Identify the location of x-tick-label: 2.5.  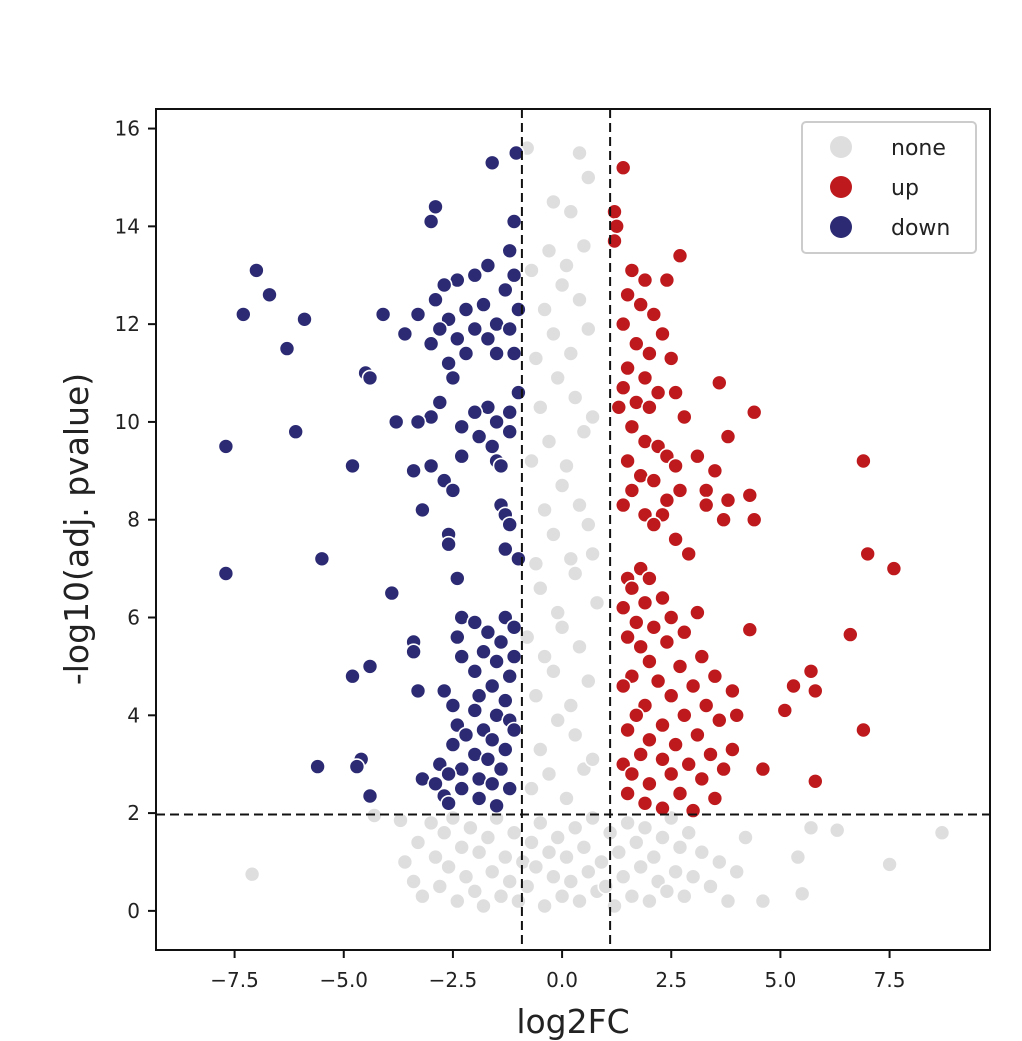
(671, 980).